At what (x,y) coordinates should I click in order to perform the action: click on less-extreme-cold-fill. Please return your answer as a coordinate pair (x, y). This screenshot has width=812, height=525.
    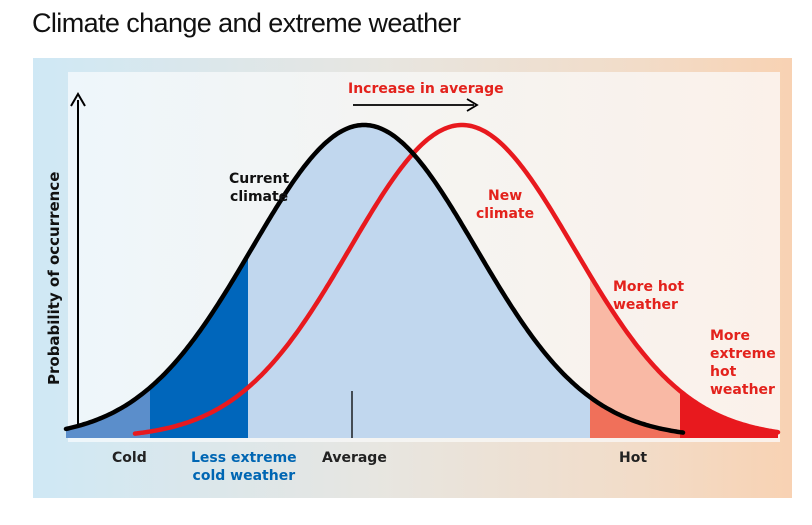
    Looking at the image, I should click on (199, 346).